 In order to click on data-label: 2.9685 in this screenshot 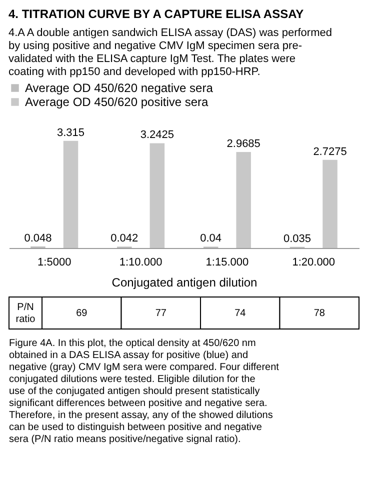, I will do `click(243, 144)`.